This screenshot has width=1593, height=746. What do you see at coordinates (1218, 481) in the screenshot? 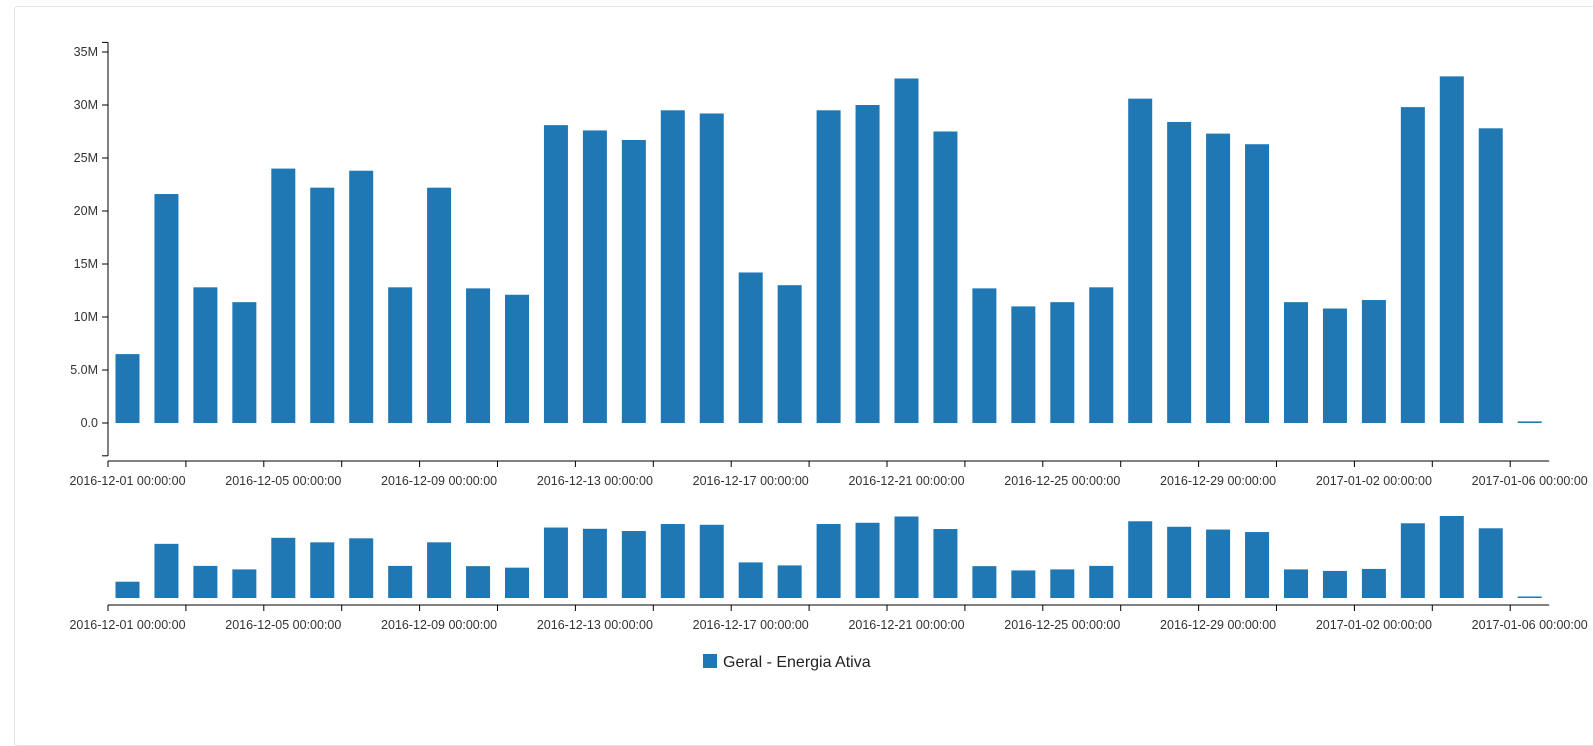
I see `main-x-tick-label: 2016-12-29 00:00:00` at bounding box center [1218, 481].